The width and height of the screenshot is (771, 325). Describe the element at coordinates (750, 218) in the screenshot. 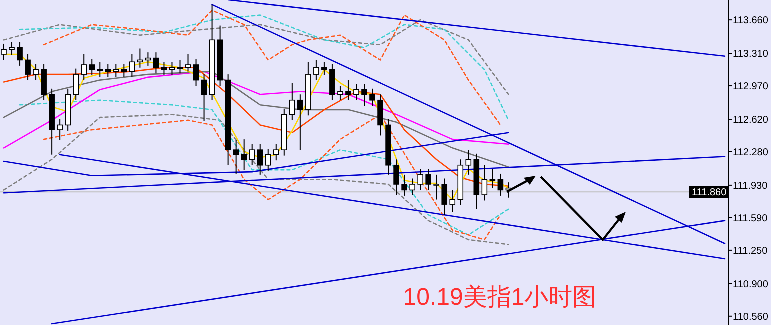

I see `y-tick-label: 111.590` at that location.